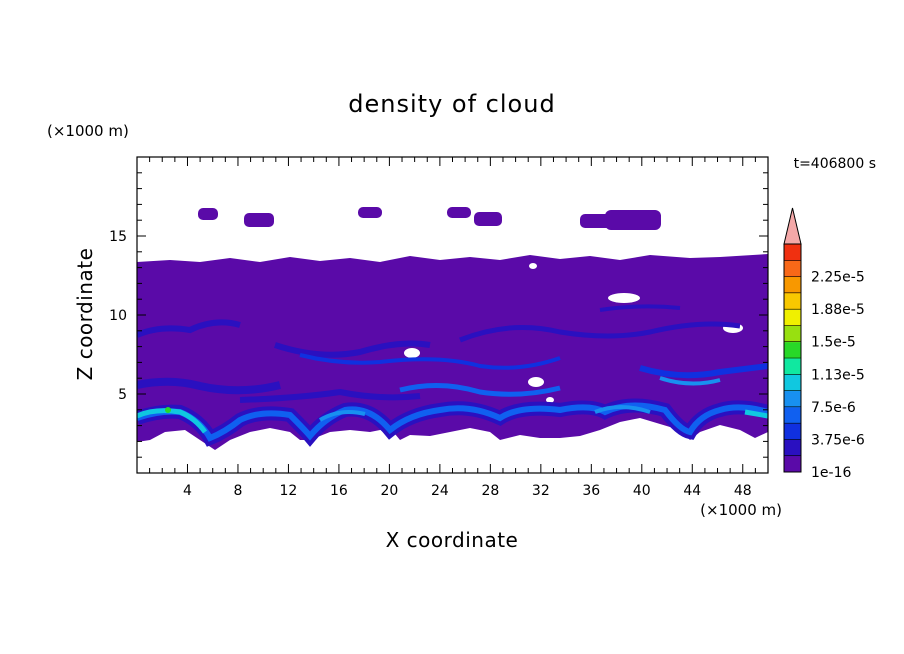  What do you see at coordinates (490, 491) in the screenshot?
I see `x-tick-label: 28` at bounding box center [490, 491].